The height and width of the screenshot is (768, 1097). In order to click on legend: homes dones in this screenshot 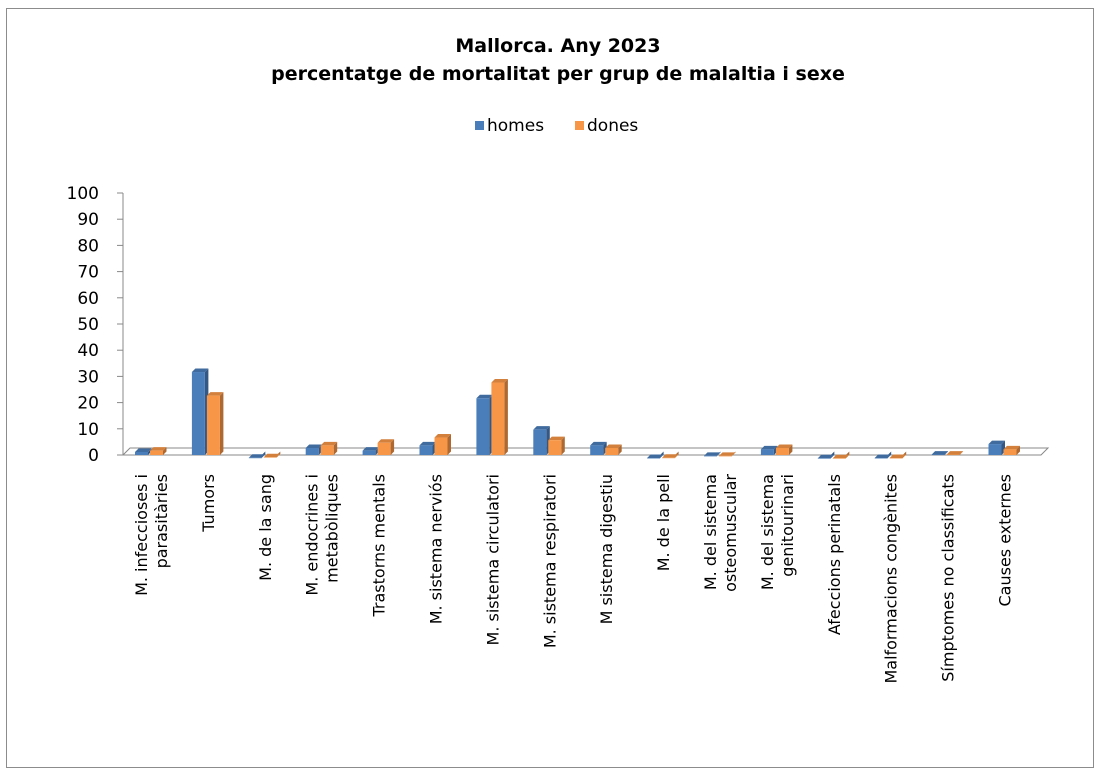, I will do `click(556, 126)`.